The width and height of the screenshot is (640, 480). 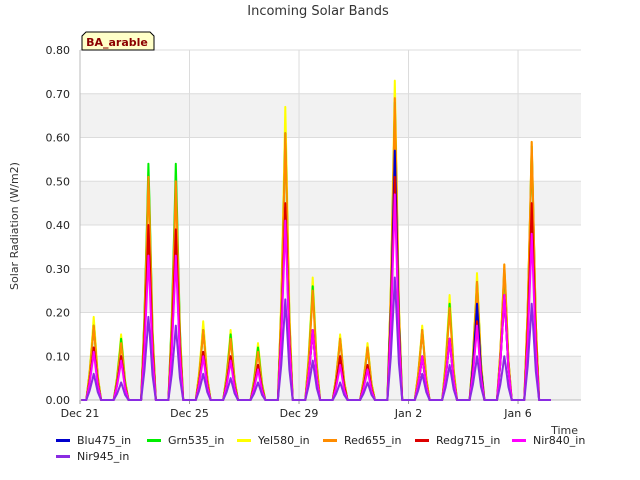 I want to click on legend-item: Redg715_in, so click(x=463, y=440).